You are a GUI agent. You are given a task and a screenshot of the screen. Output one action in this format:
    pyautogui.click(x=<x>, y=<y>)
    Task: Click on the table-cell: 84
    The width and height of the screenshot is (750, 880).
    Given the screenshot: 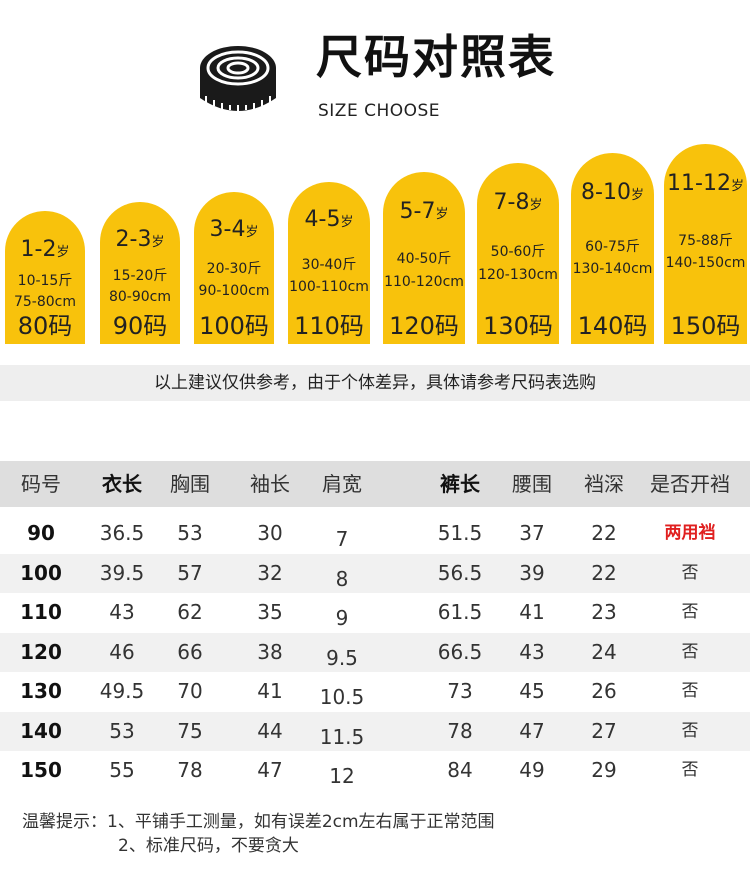 What is the action you would take?
    pyautogui.click(x=460, y=770)
    